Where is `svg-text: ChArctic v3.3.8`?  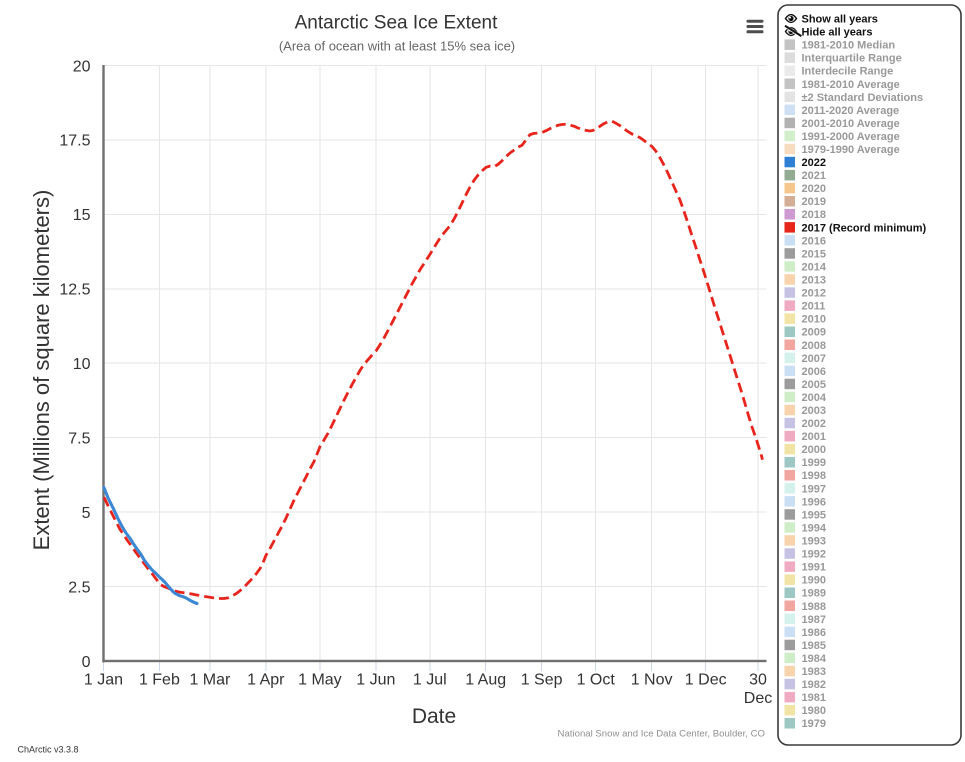
svg-text: ChArctic v3.3.8 is located at coordinates (48, 750).